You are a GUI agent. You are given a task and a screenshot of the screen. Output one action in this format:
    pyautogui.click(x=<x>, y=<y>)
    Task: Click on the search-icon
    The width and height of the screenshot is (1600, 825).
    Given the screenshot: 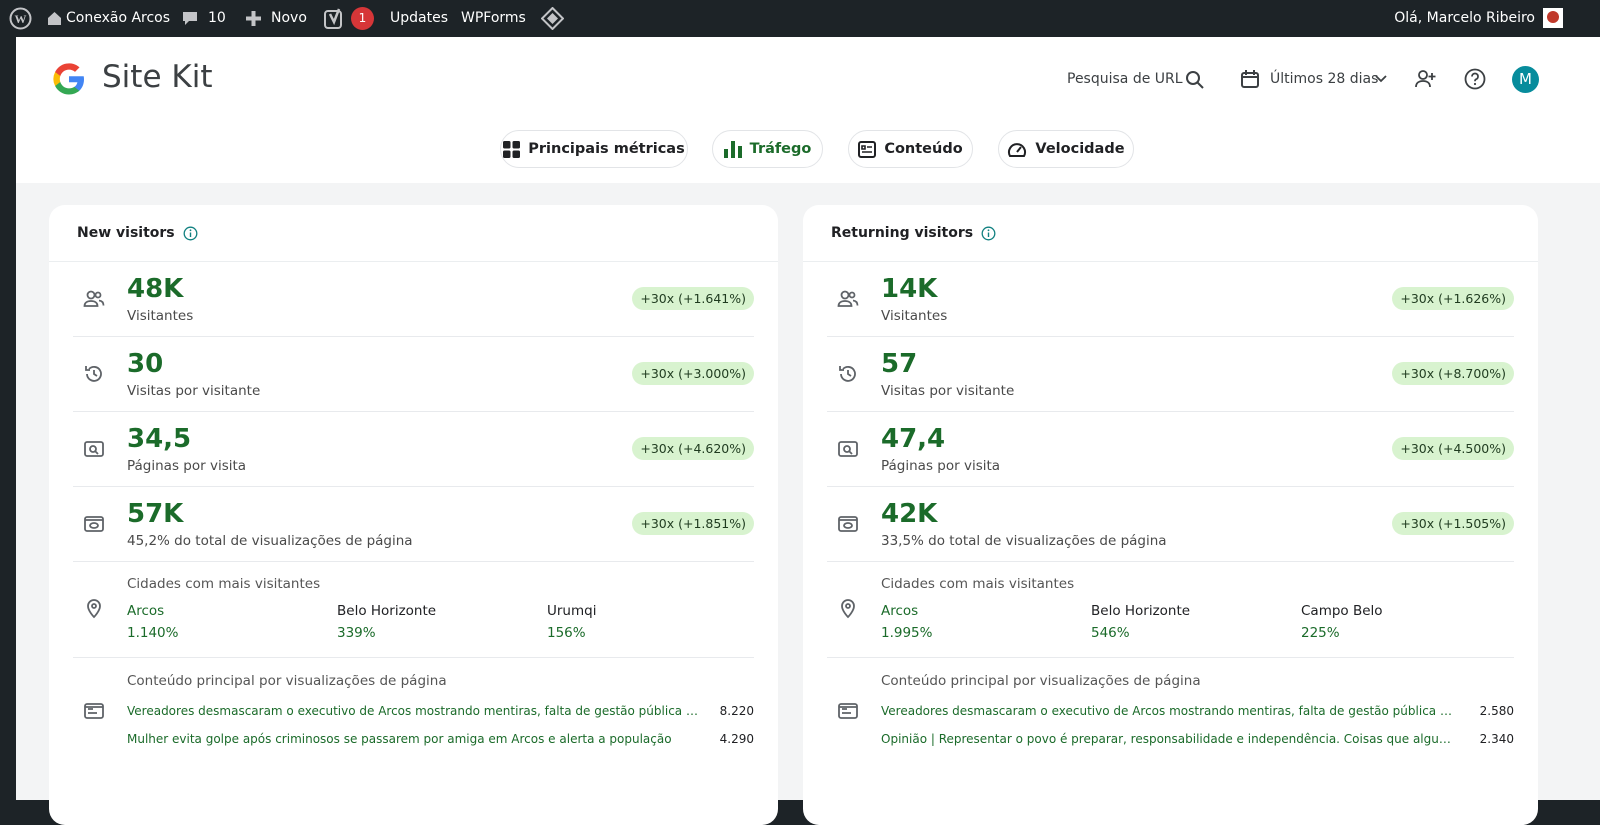 What is the action you would take?
    pyautogui.click(x=1195, y=80)
    